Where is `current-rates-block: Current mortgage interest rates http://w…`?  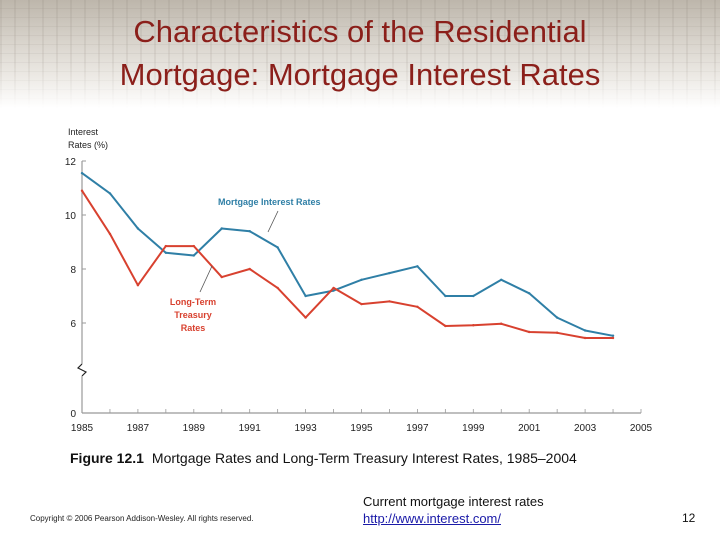 current-rates-block: Current mortgage interest rates http://w… is located at coordinates (453, 510).